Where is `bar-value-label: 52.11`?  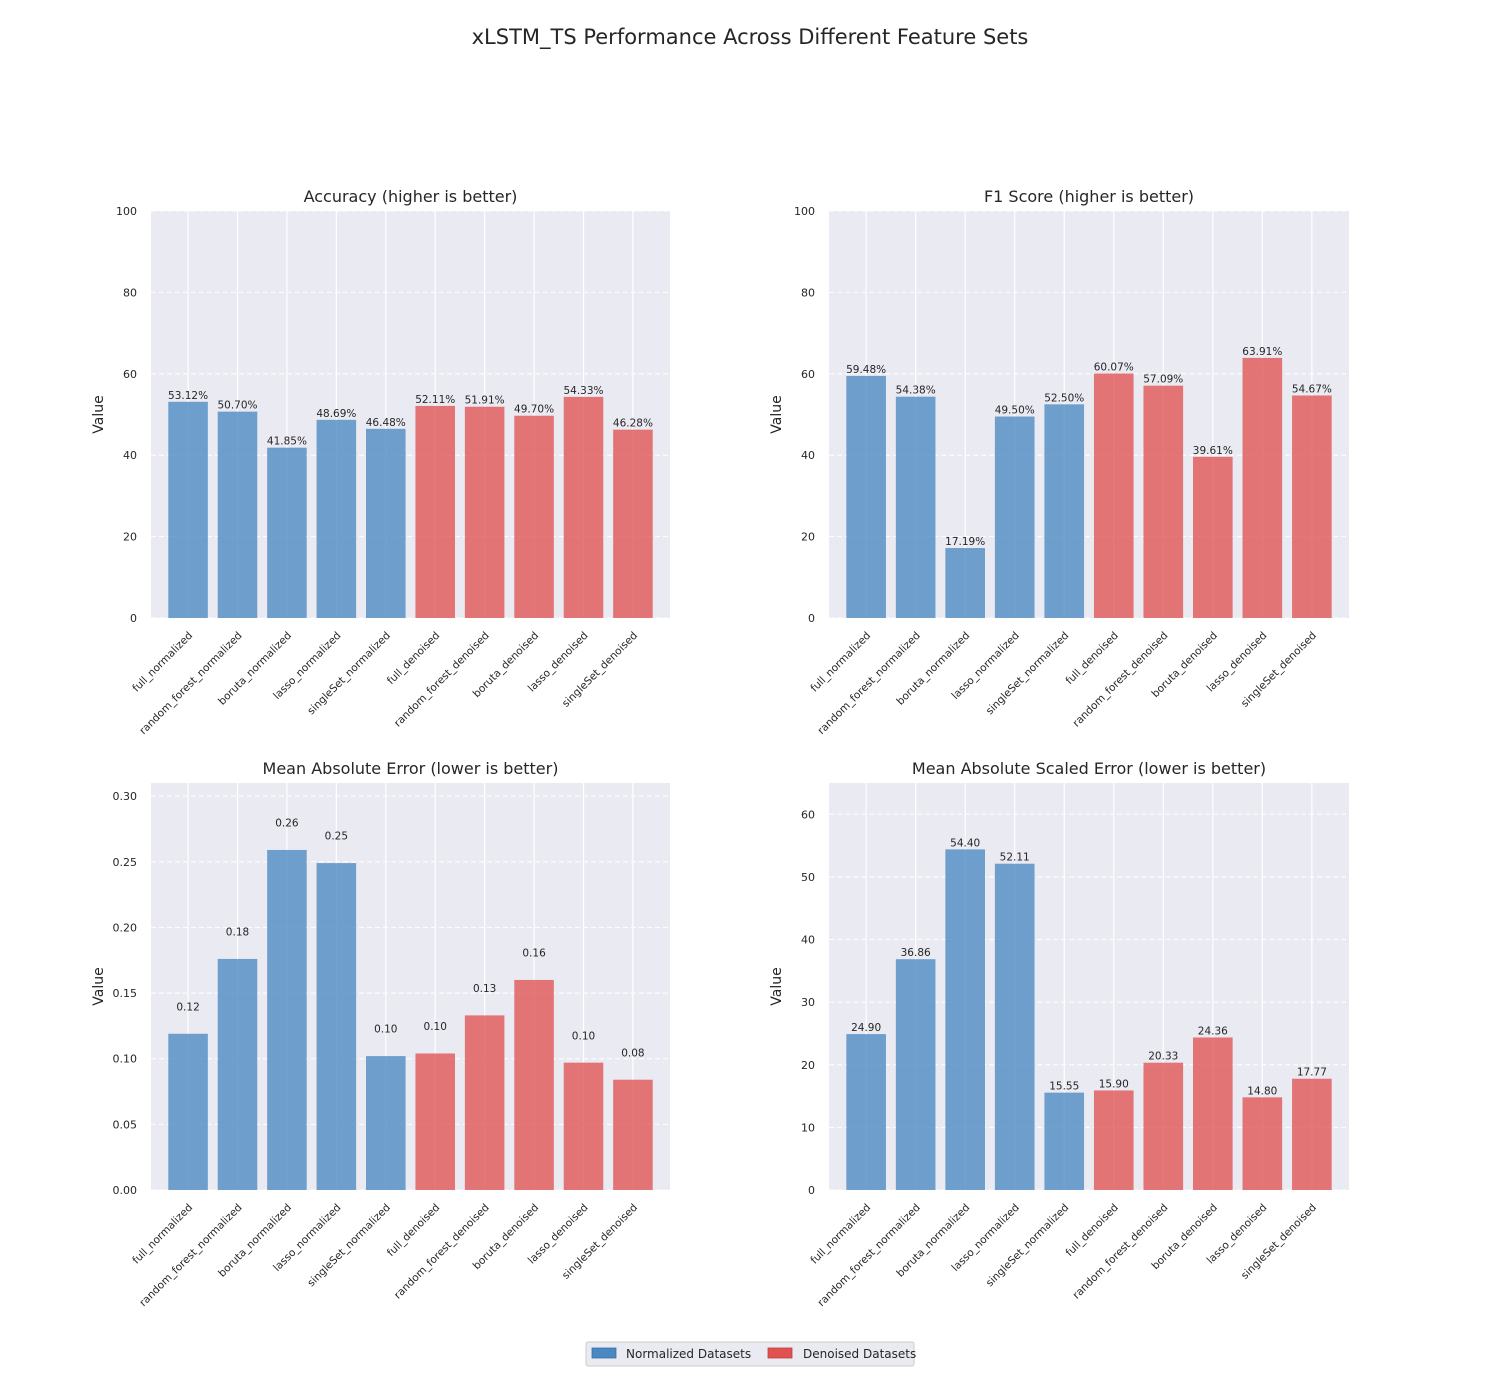
bar-value-label: 52.11 is located at coordinates (1015, 858).